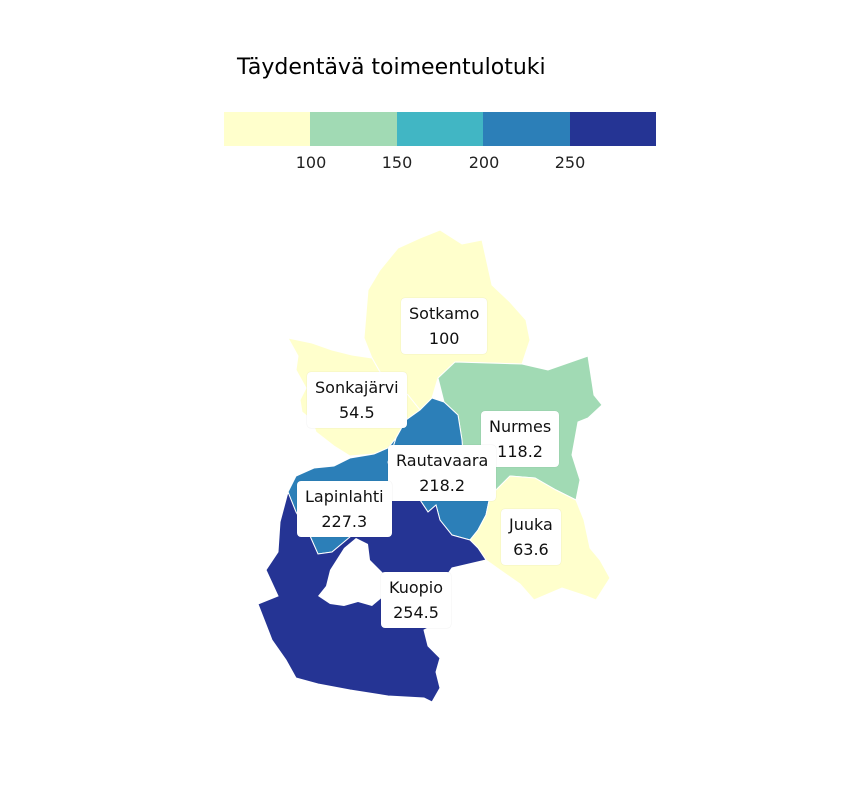  Describe the element at coordinates (391, 67) in the screenshot. I see `map-title: Täydentävä toimeentulotuki` at that location.